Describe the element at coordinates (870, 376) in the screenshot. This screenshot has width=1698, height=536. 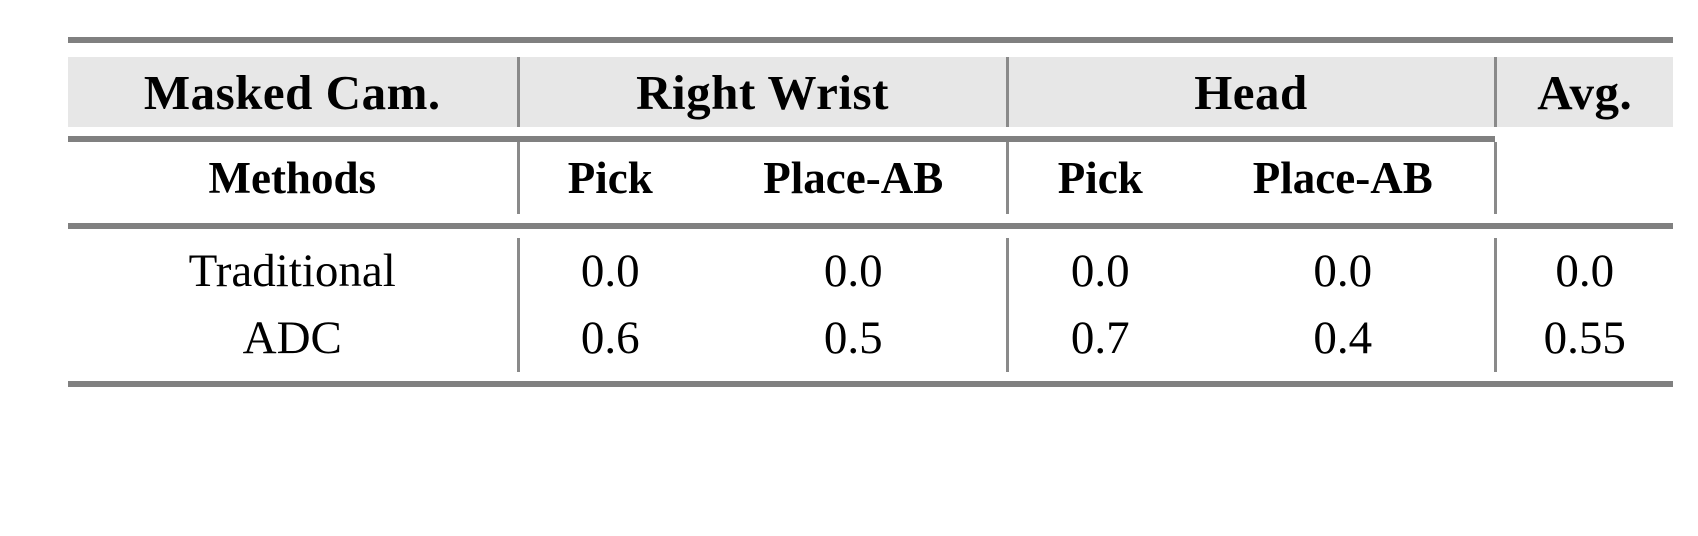
I see `spacer-below-body` at that location.